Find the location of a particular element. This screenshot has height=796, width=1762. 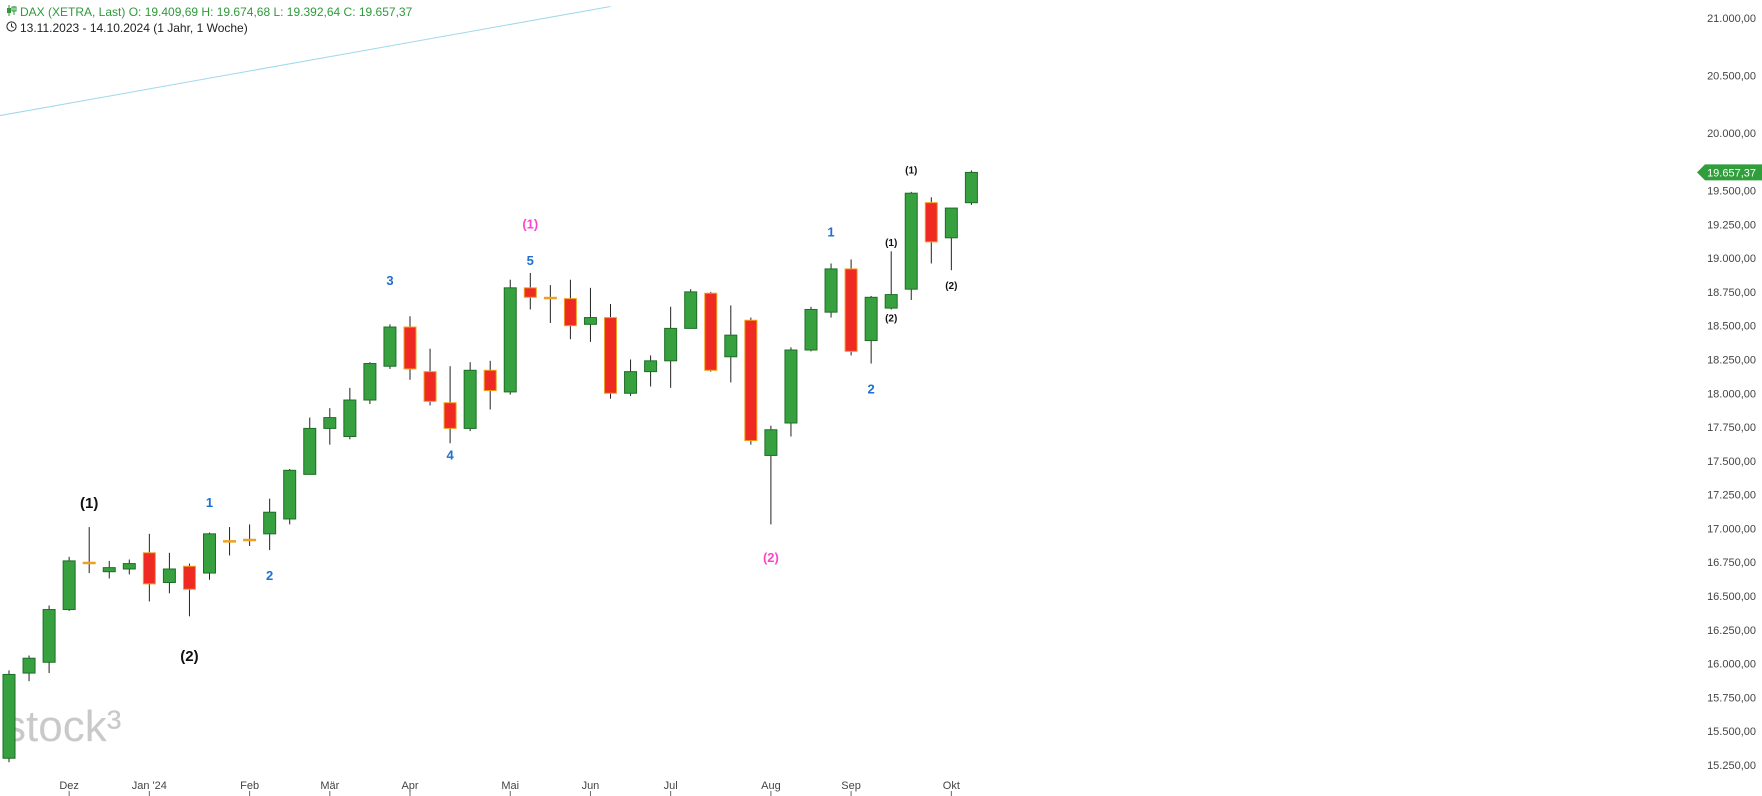

x-axis-tick: Apr is located at coordinates (410, 788).